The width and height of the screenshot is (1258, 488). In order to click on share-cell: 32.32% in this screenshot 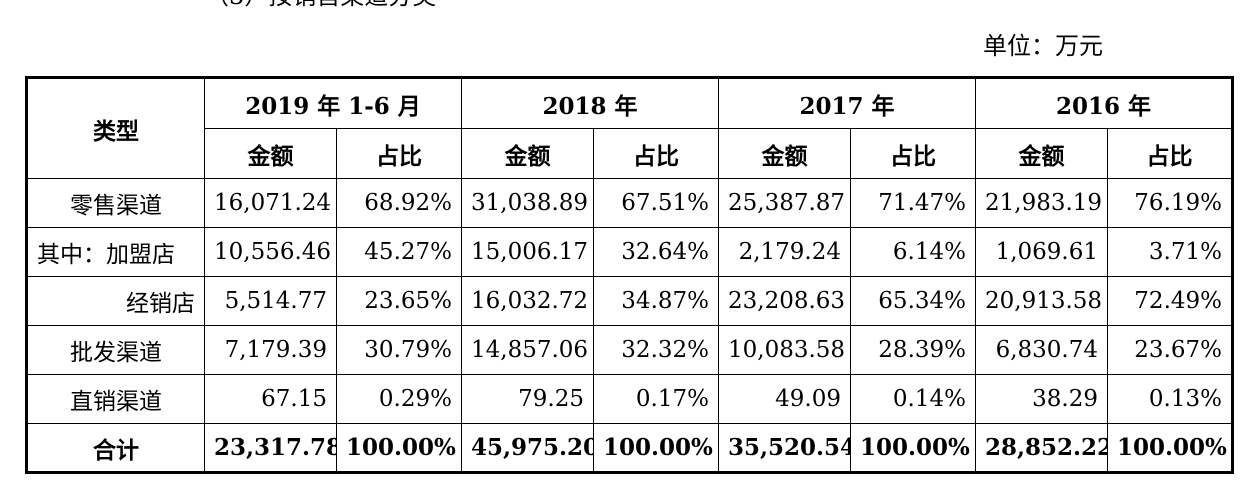, I will do `click(656, 350)`.